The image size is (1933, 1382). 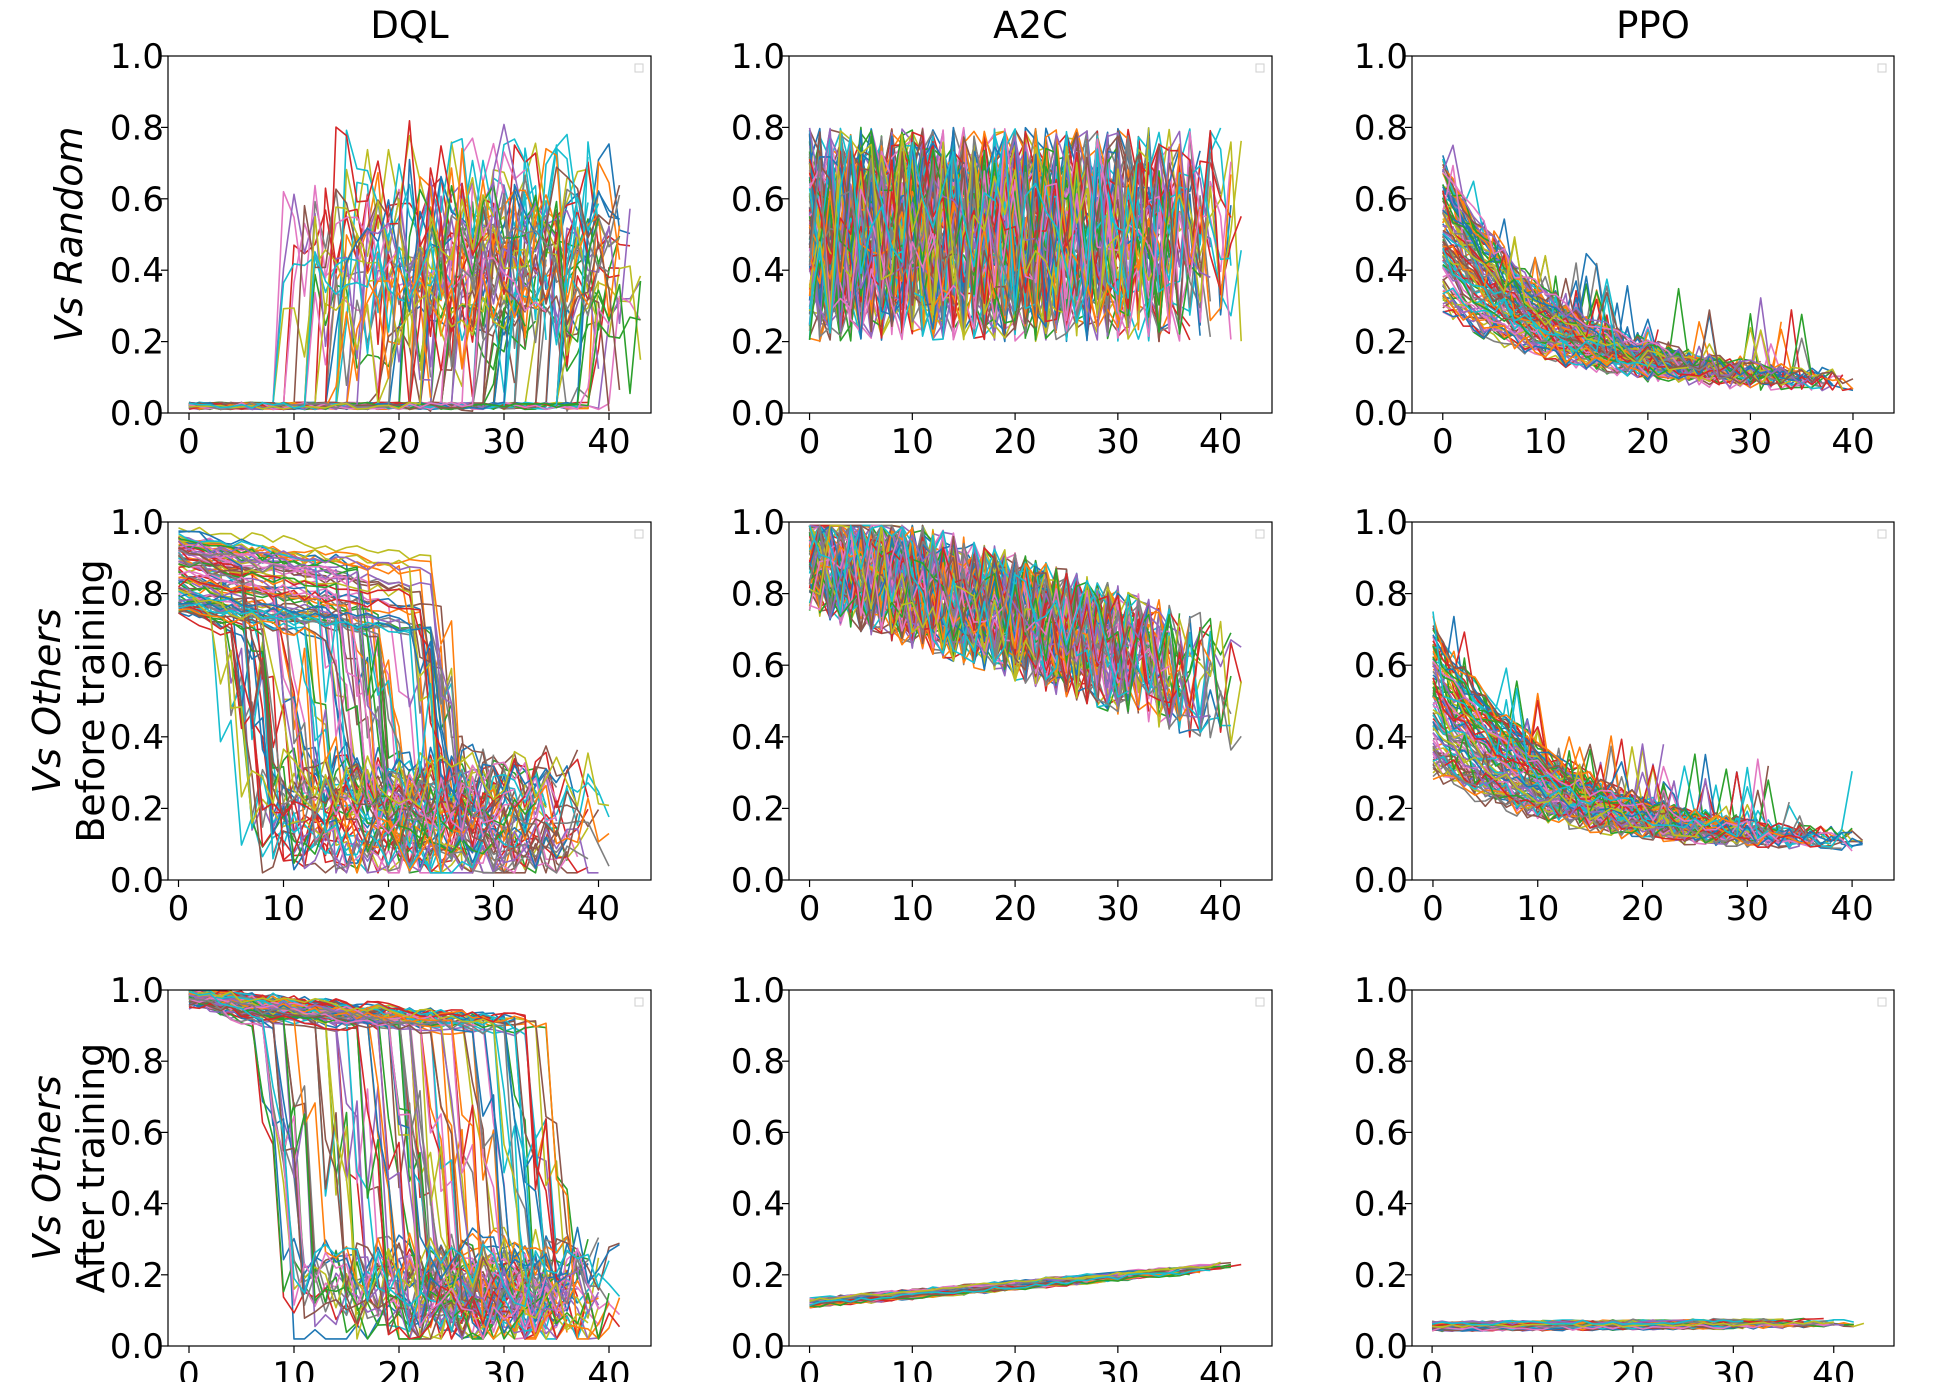 I want to click on column-titles: DQL A2C PPO, so click(x=1029, y=25).